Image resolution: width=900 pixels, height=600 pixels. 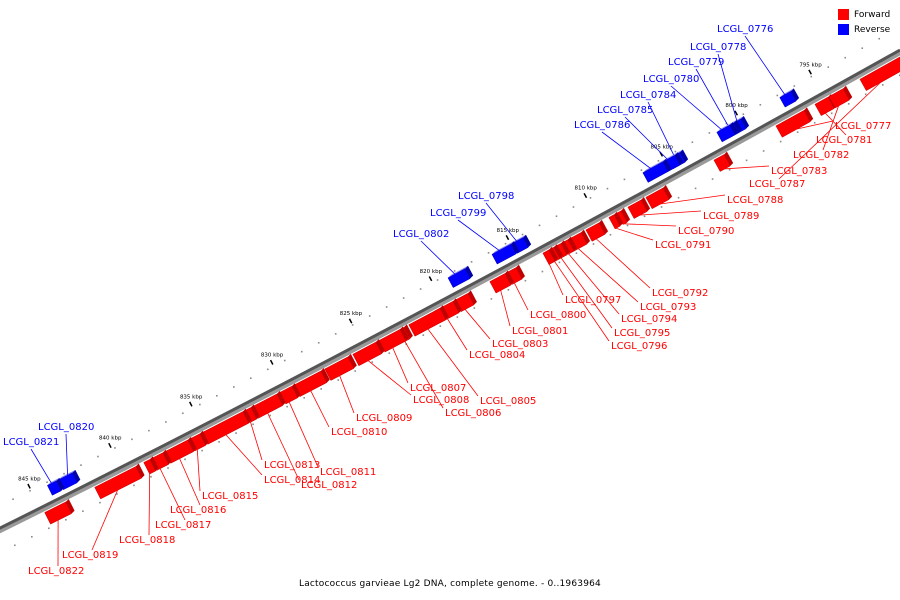 I want to click on gene-label-lcgl-0785: LCGL_0785, so click(x=625, y=110).